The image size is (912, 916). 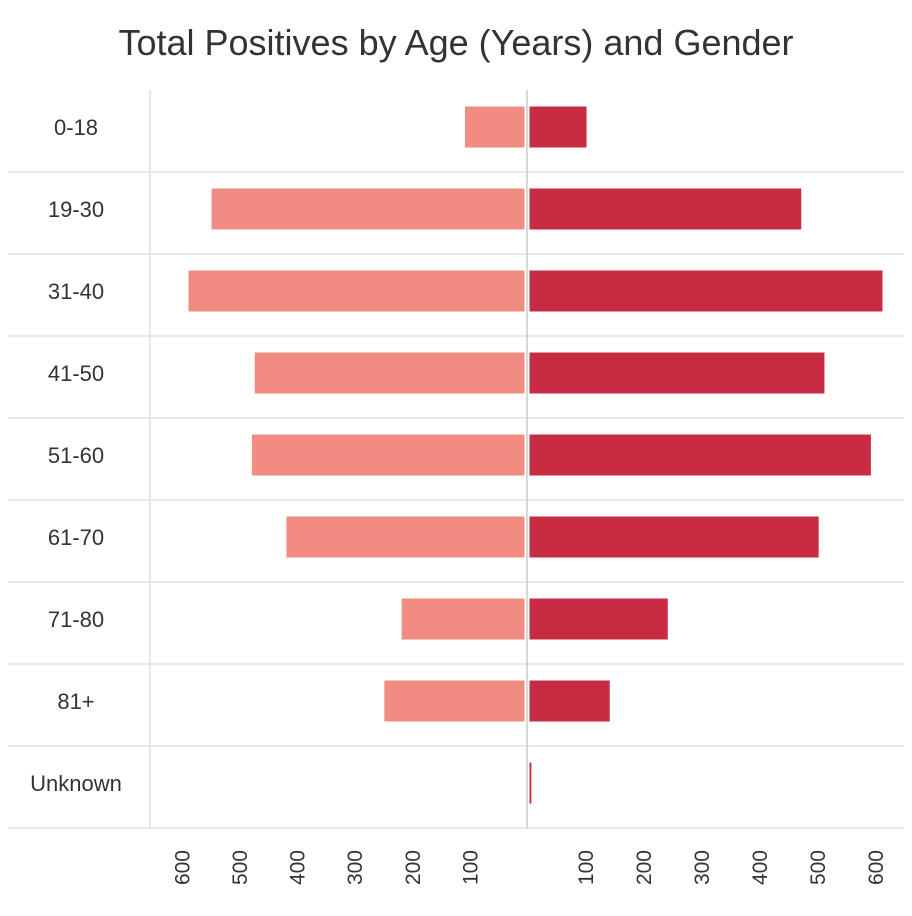 What do you see at coordinates (644, 867) in the screenshot?
I see `right-tick-label: 200` at bounding box center [644, 867].